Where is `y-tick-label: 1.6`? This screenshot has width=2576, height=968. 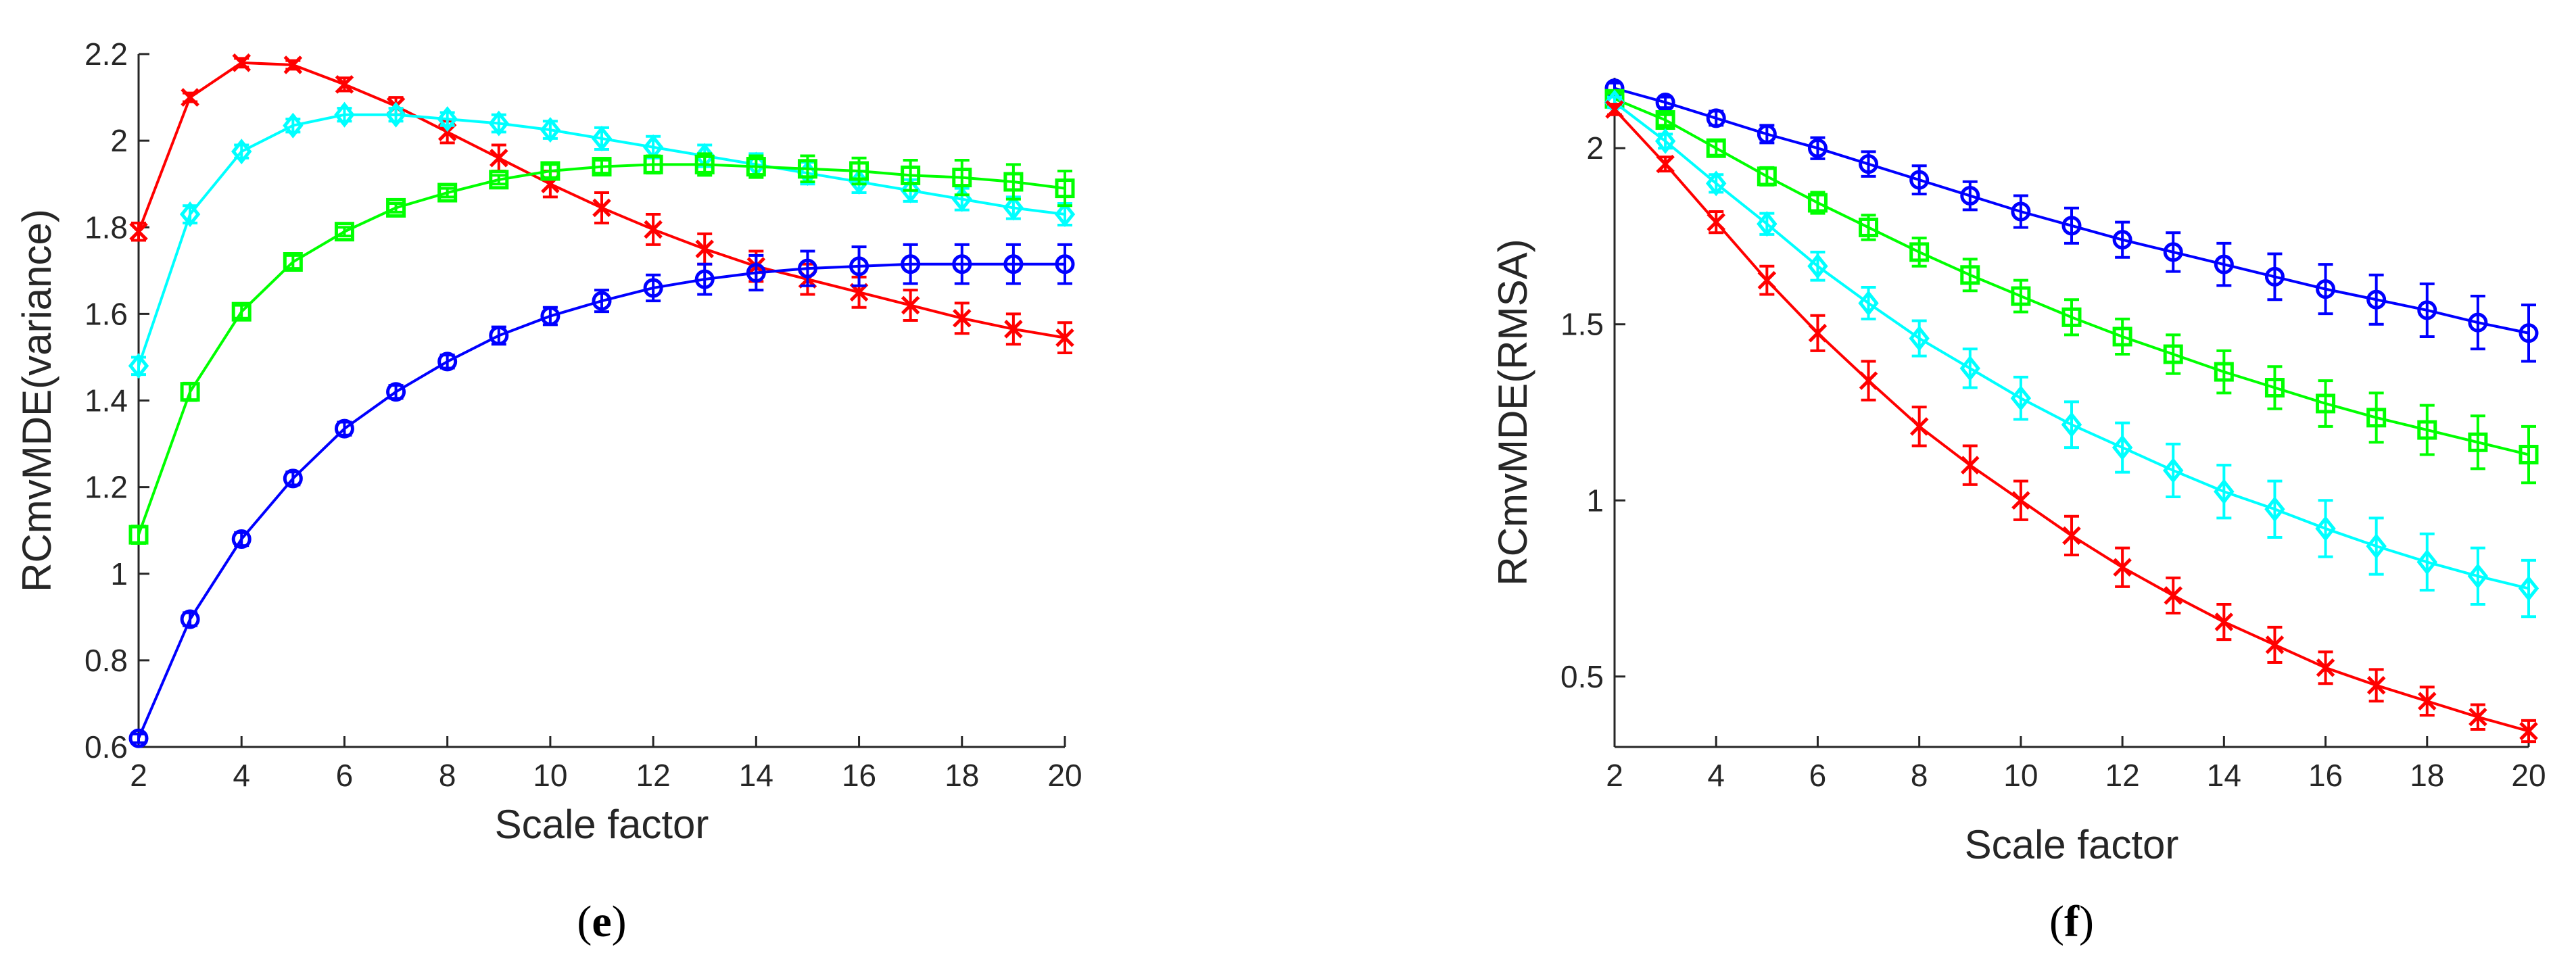 y-tick-label: 1.6 is located at coordinates (106, 313).